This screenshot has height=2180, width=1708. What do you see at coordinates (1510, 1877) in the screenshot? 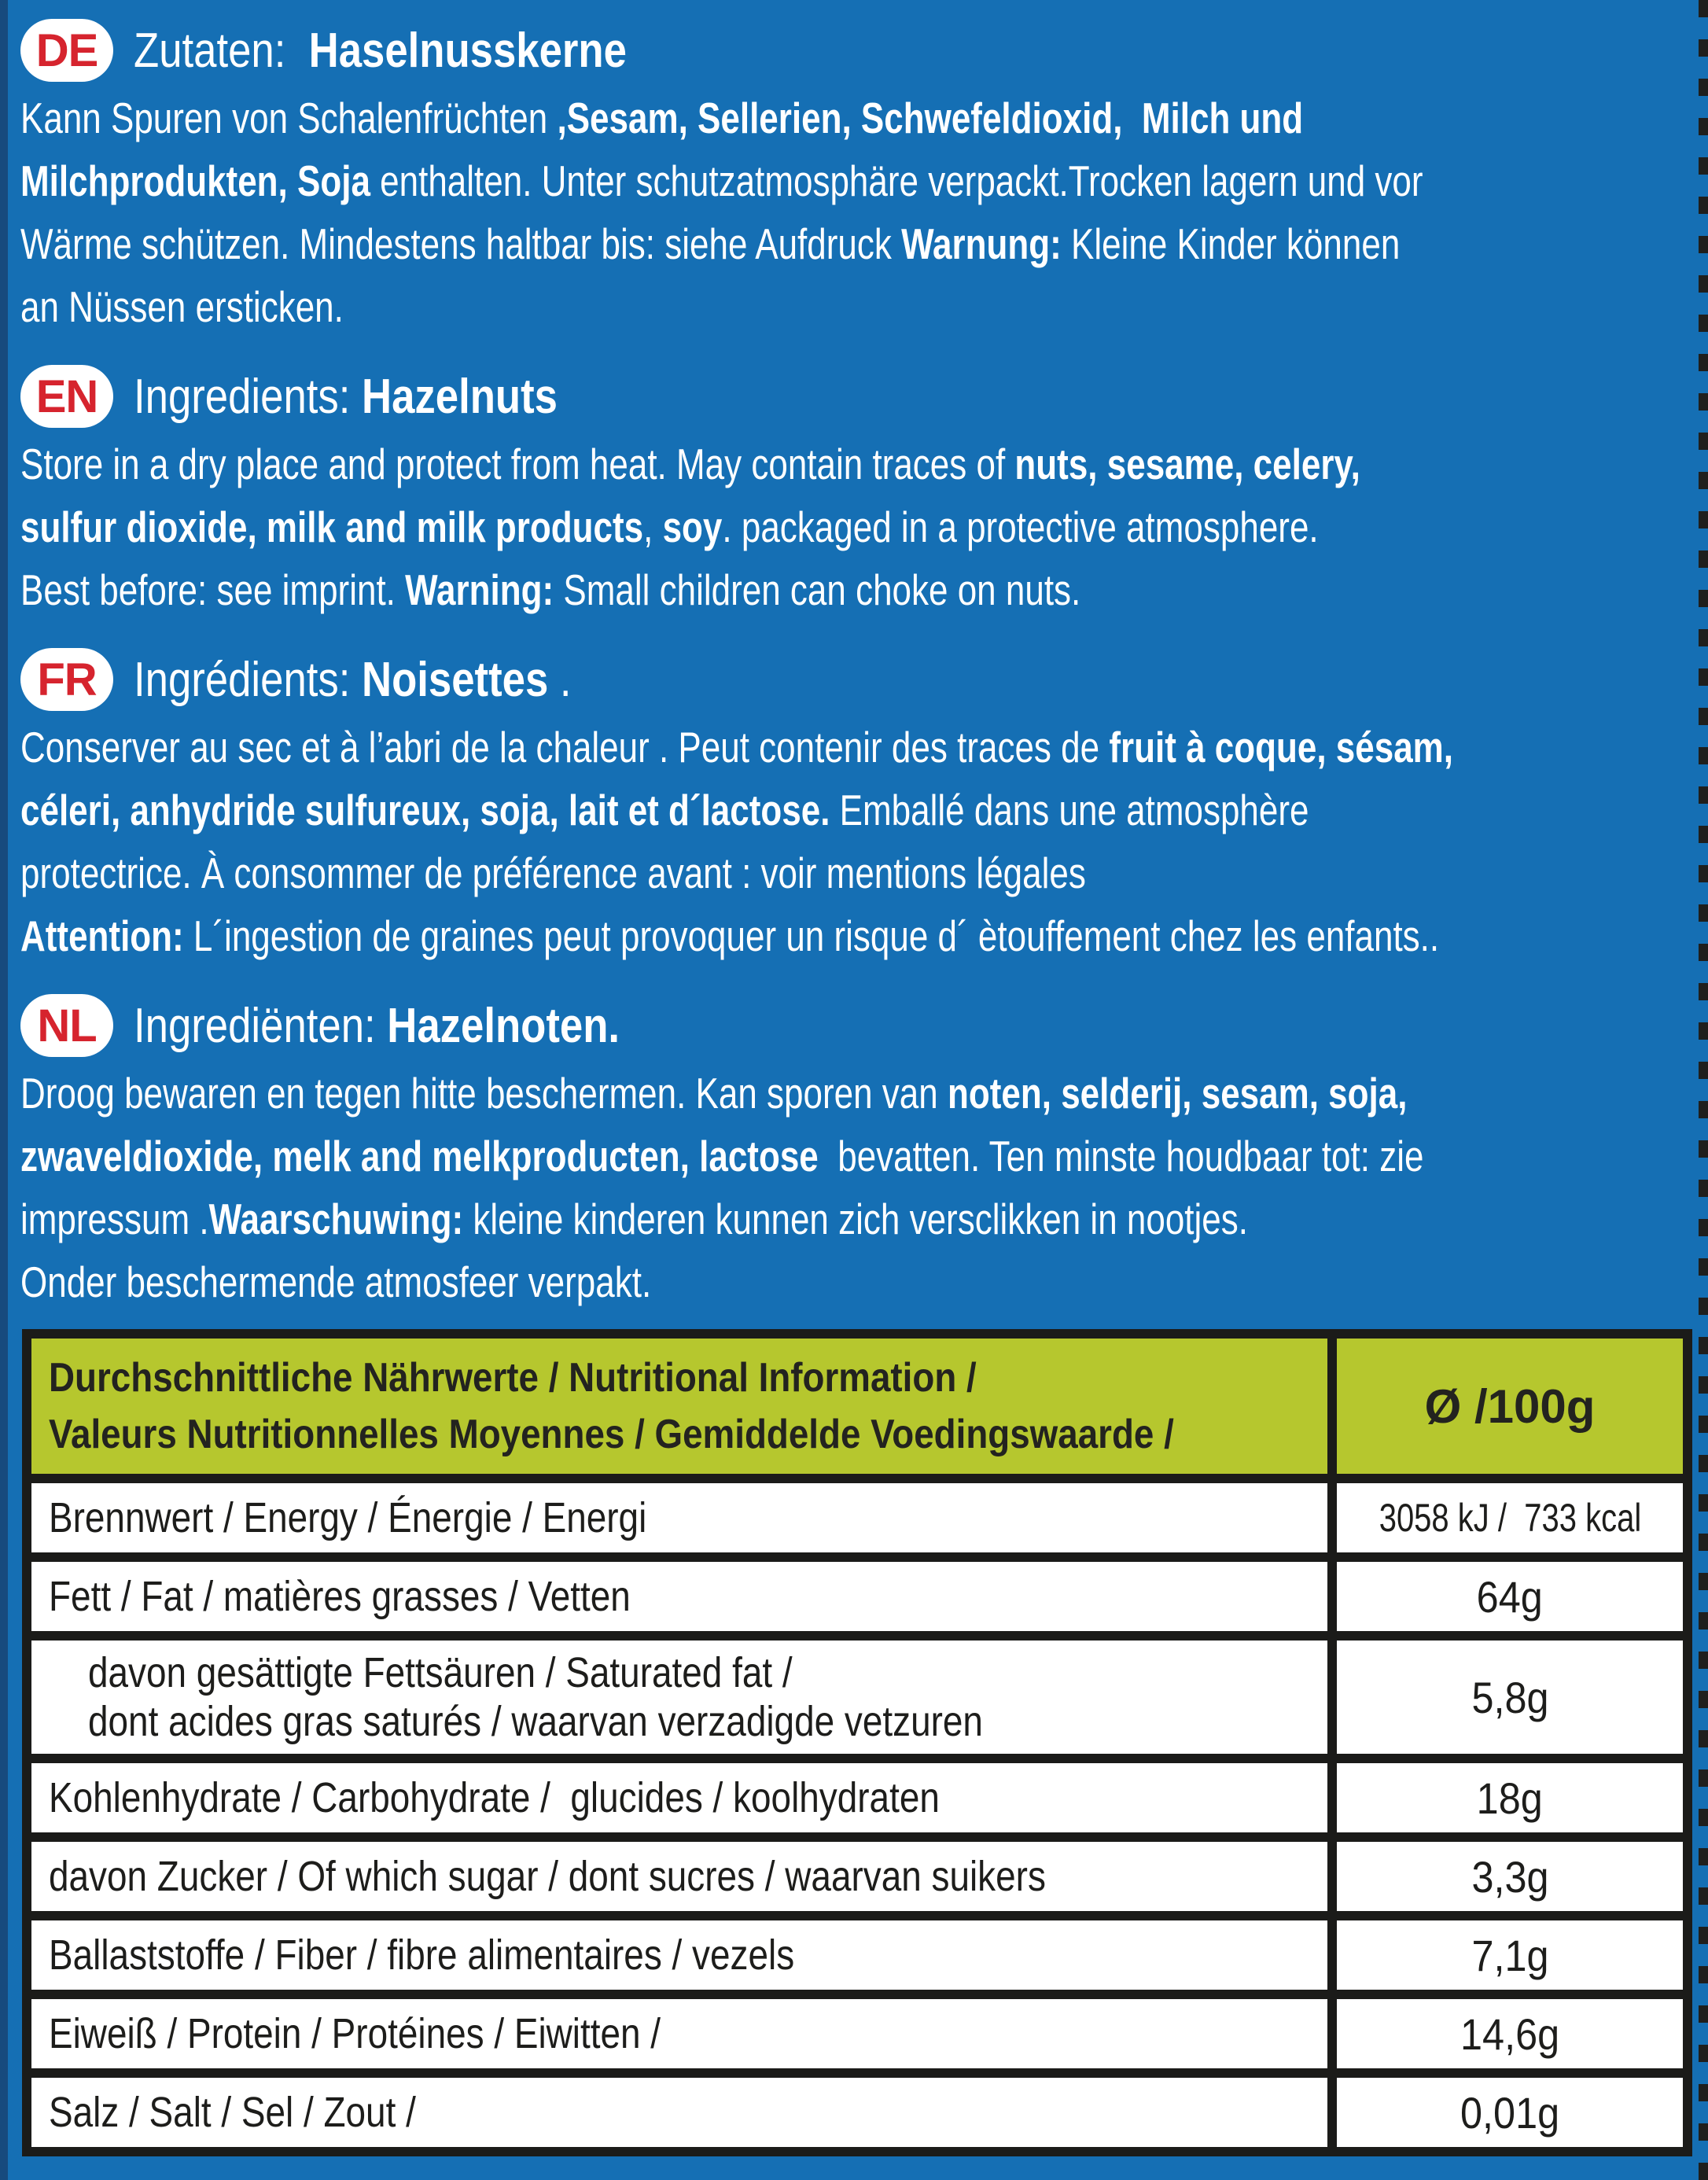
I see `nutrition-value-text: 3,3g` at bounding box center [1510, 1877].